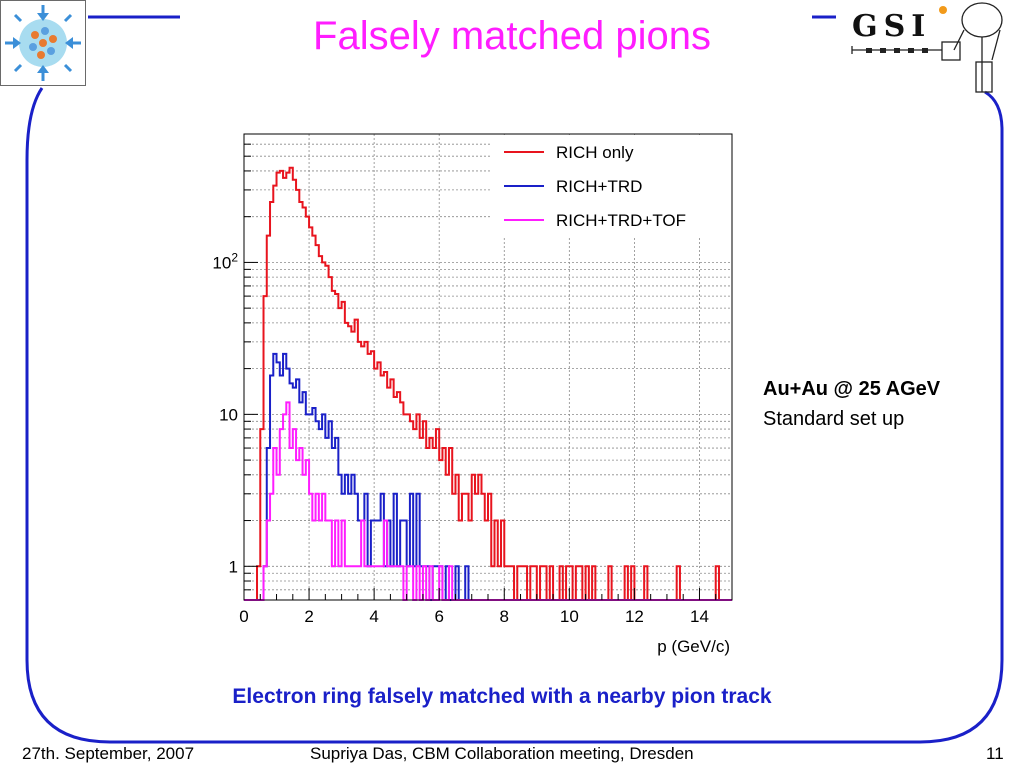 This screenshot has width=1024, height=768. I want to click on legend: RICH only RICH+TRD RICH+TRD+TOF, so click(595, 186).